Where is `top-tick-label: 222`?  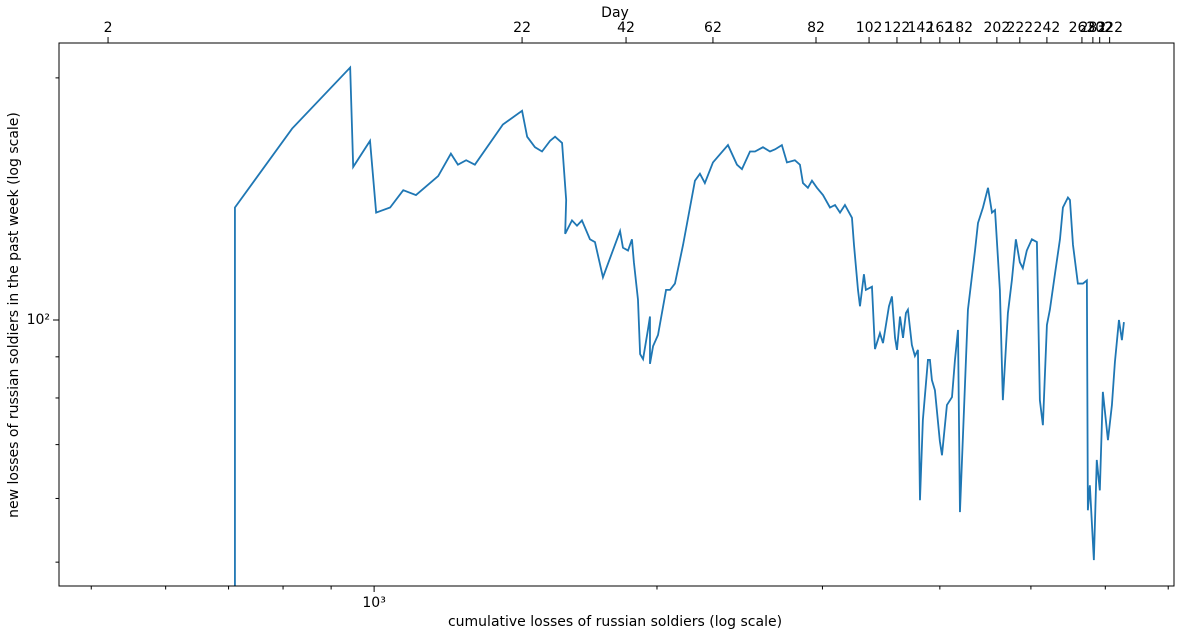
top-tick-label: 222 is located at coordinates (1019, 28).